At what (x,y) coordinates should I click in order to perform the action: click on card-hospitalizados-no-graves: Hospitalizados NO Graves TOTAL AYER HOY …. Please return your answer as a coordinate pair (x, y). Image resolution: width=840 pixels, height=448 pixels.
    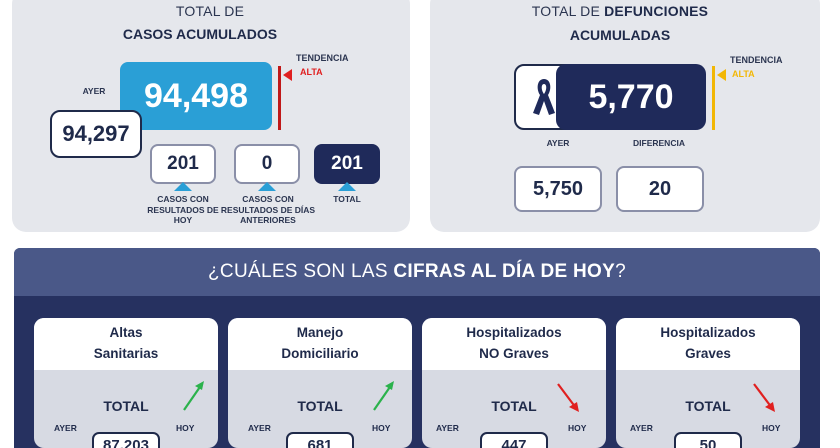
    Looking at the image, I should click on (514, 383).